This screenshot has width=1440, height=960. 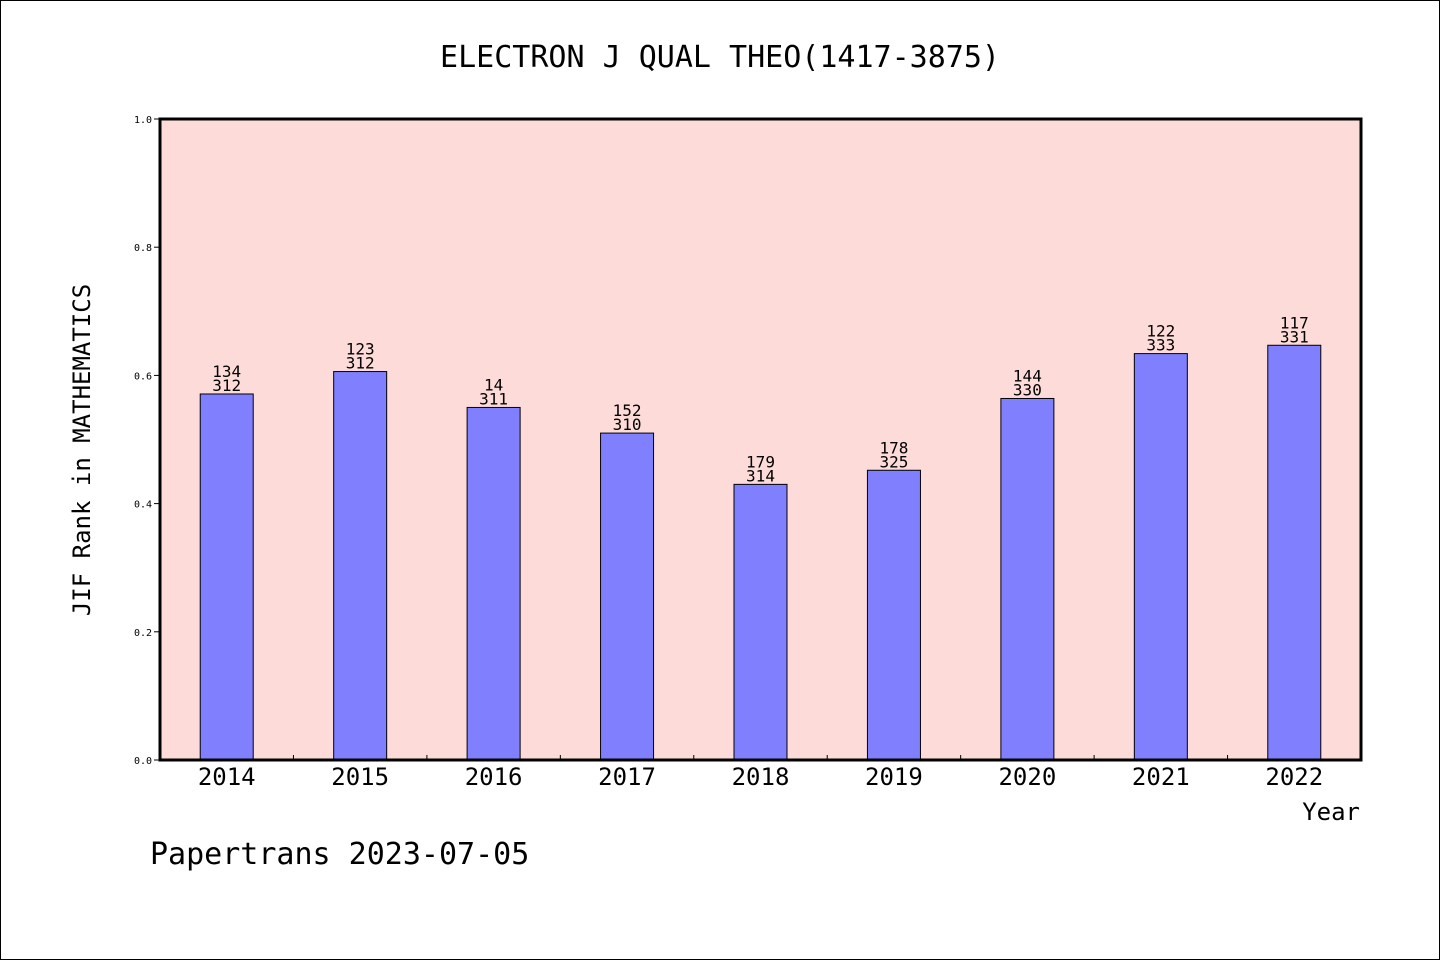 What do you see at coordinates (627, 410) in the screenshot?
I see `rank-label-2017: 152` at bounding box center [627, 410].